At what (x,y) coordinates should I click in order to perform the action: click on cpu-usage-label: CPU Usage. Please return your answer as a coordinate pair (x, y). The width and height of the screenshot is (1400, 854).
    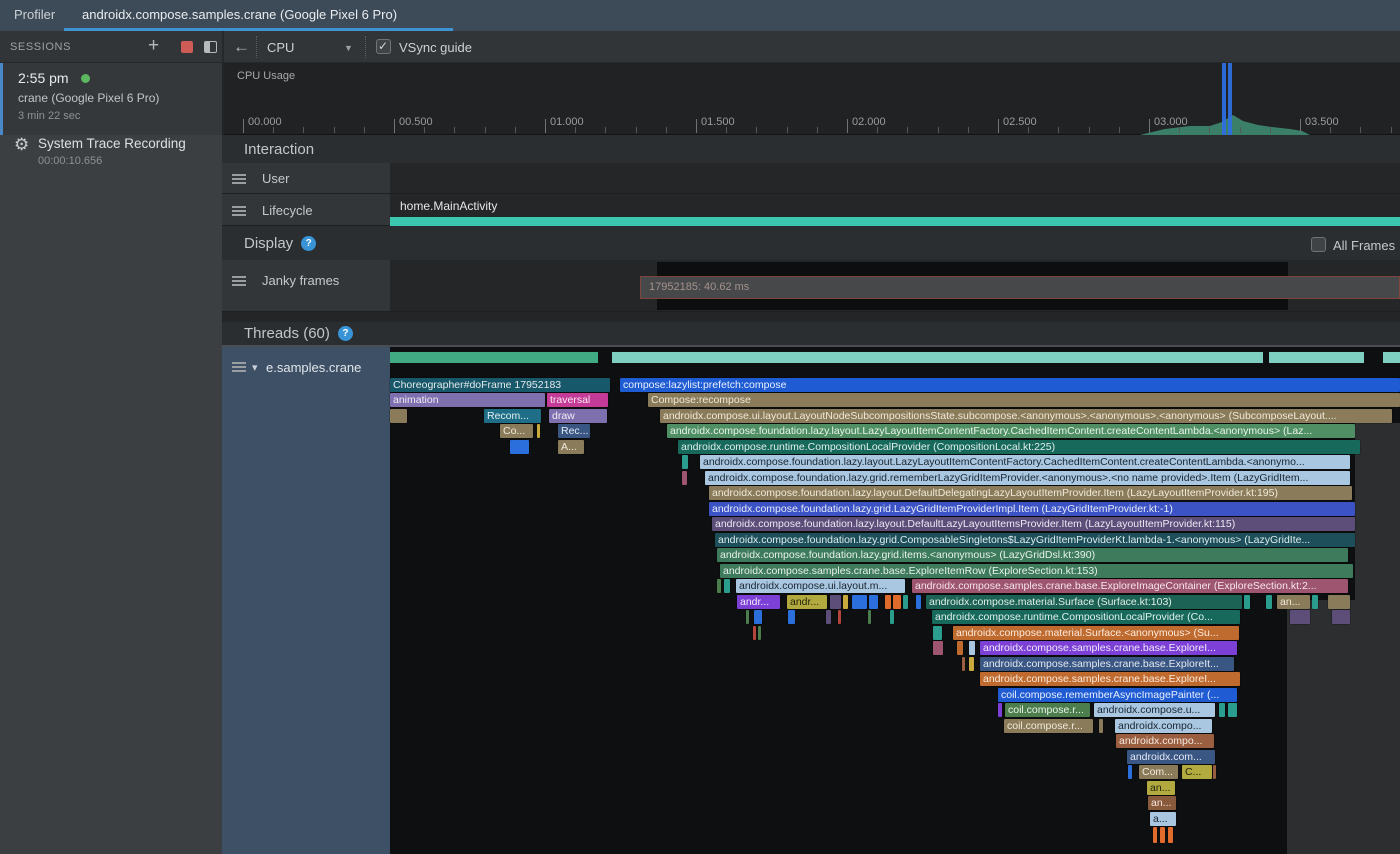
    Looking at the image, I should click on (266, 76).